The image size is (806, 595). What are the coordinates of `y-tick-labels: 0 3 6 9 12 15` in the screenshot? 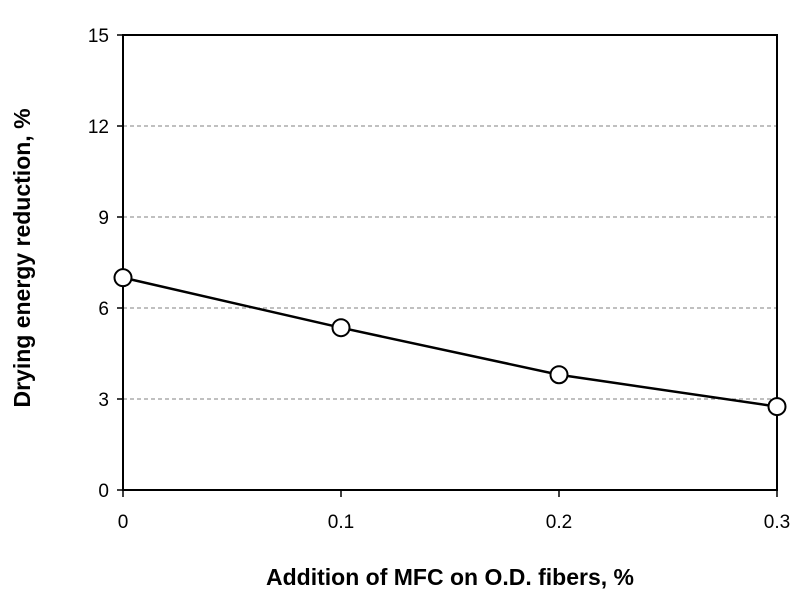 It's located at (98, 264).